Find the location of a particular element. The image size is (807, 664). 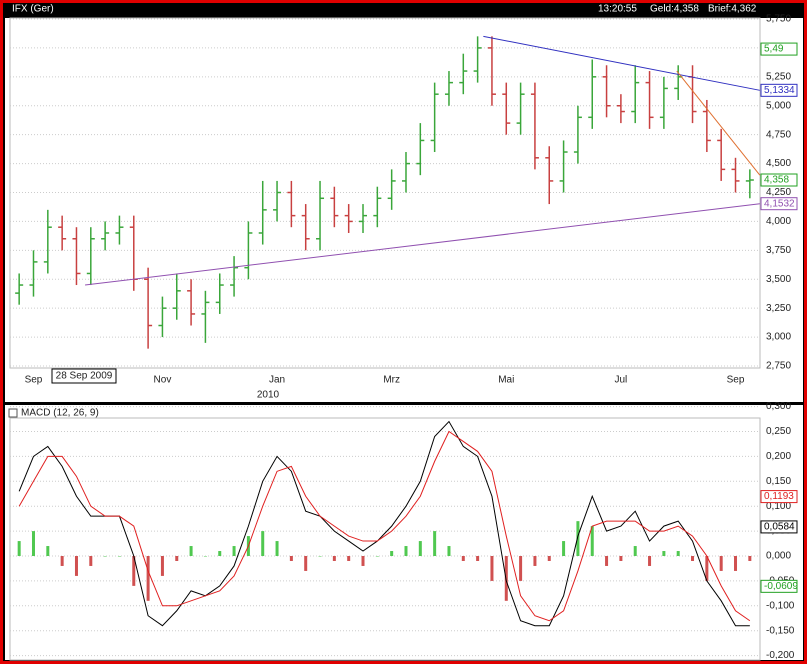

y-tick-label: 0,000 is located at coordinates (778, 556).